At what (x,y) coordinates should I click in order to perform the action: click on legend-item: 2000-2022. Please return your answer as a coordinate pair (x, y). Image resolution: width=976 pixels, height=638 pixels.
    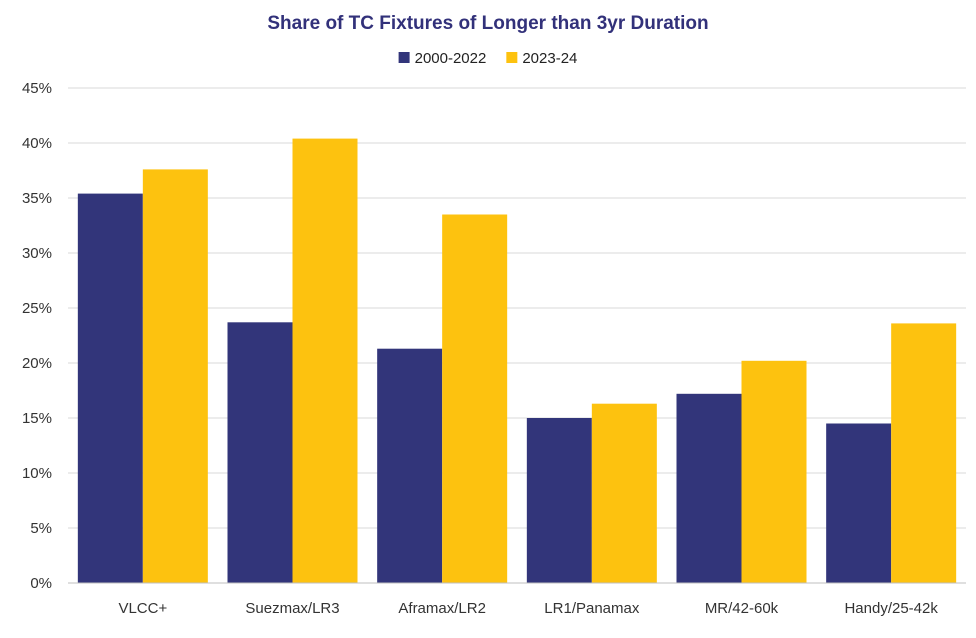
    Looking at the image, I should click on (442, 58).